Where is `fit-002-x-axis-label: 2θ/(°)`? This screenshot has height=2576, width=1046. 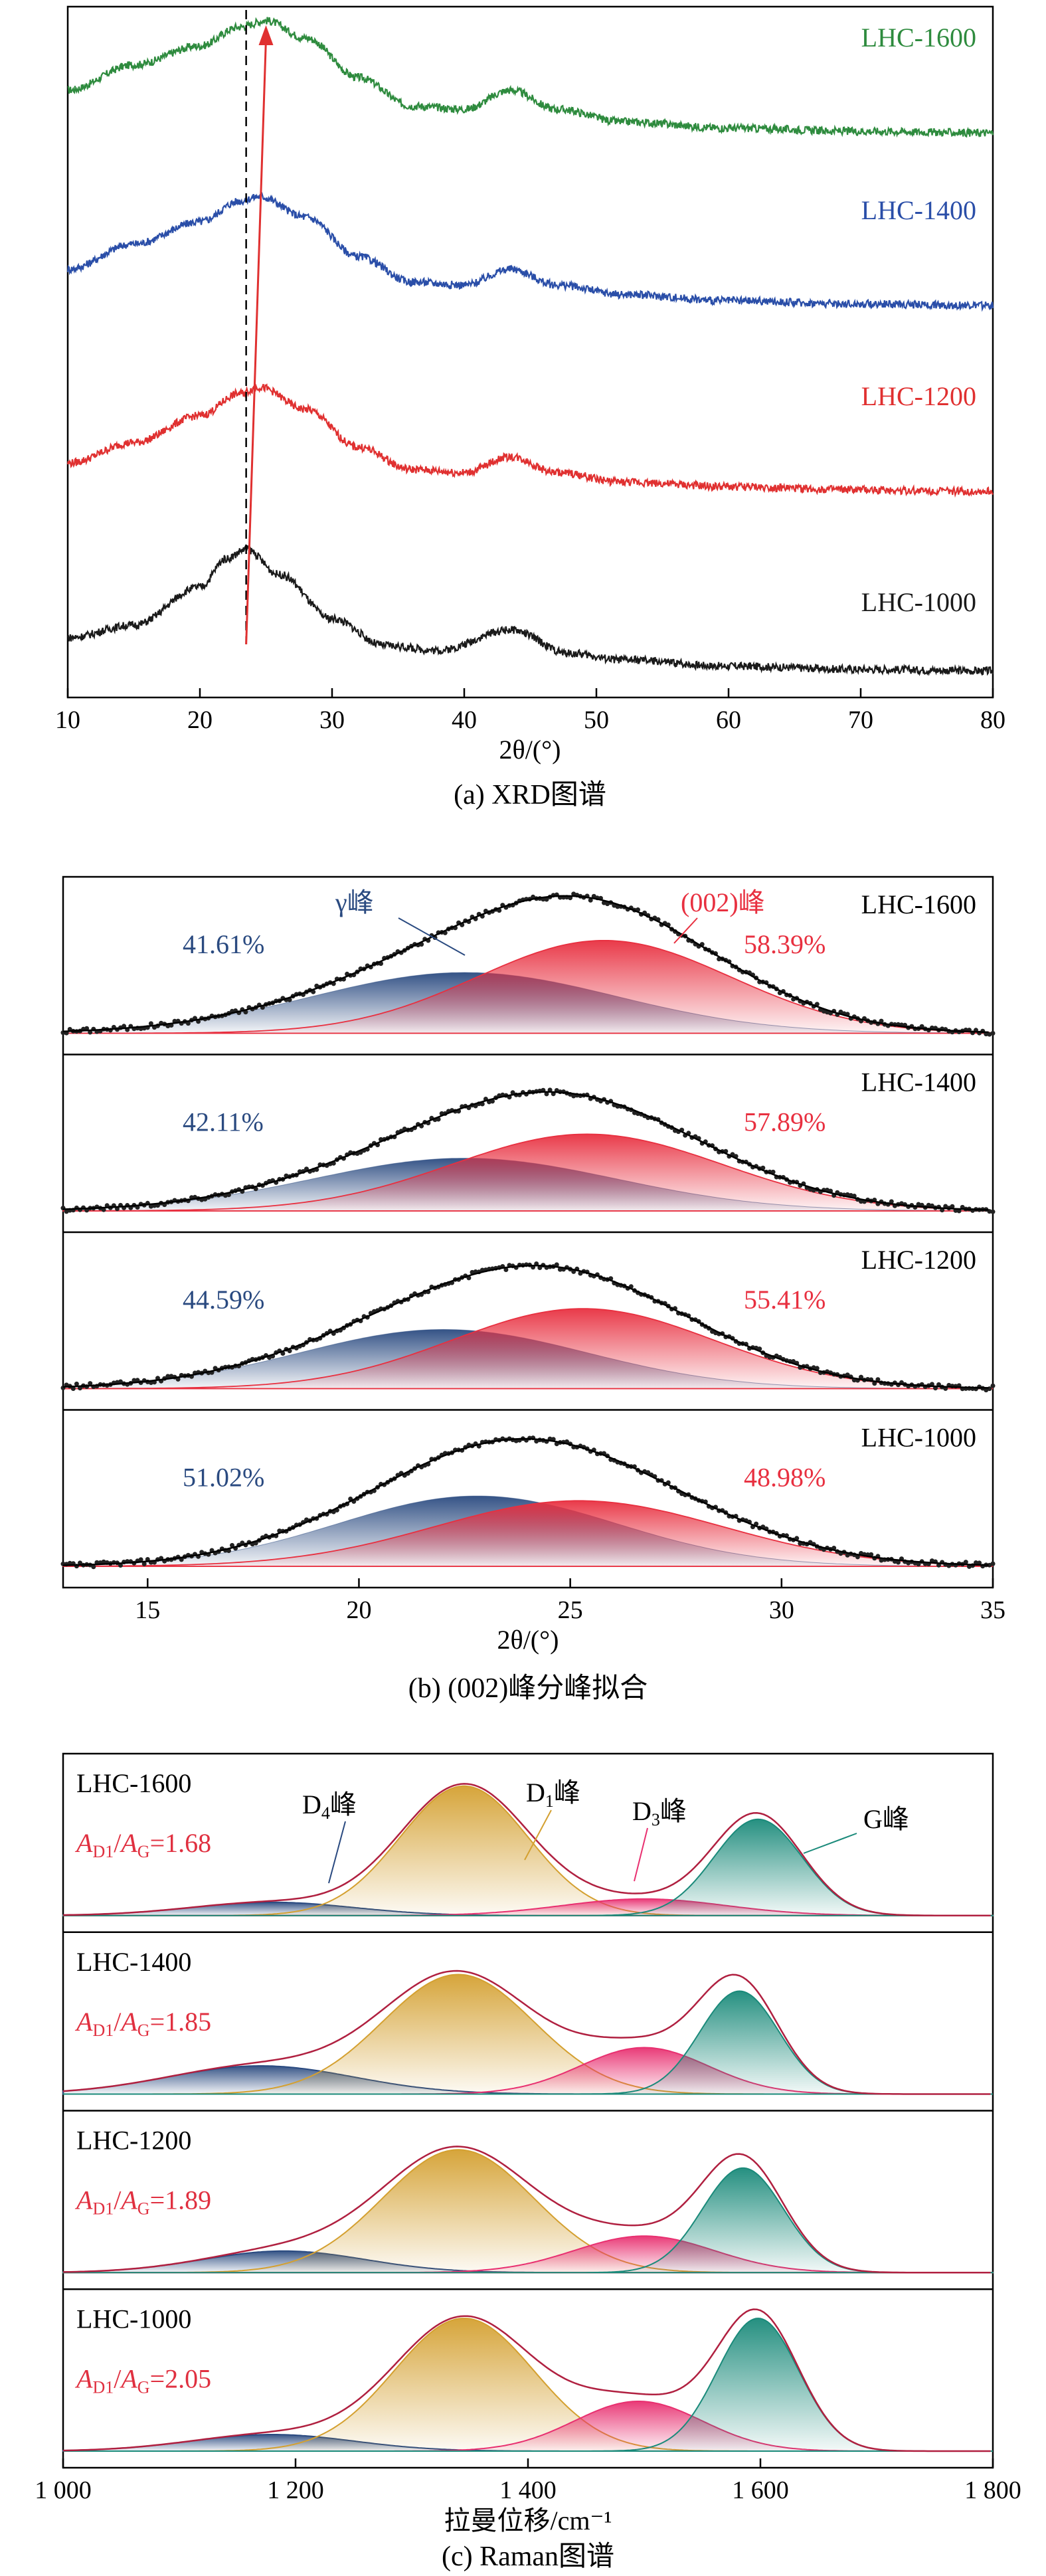
fit-002-x-axis-label: 2θ/(°) is located at coordinates (528, 1640).